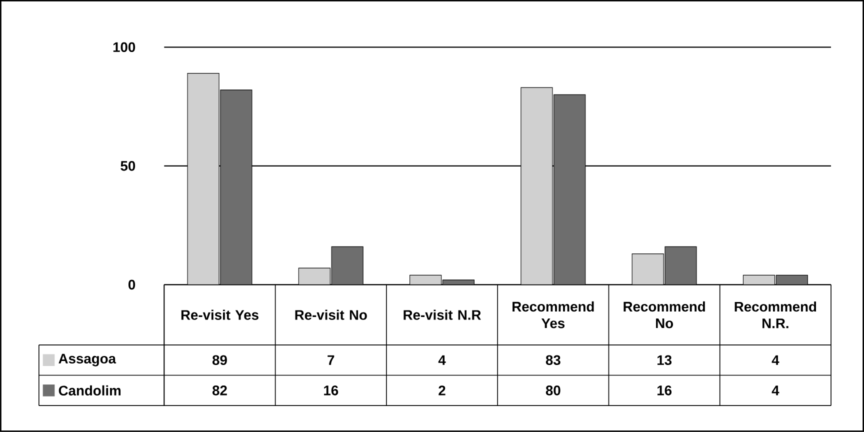 The width and height of the screenshot is (864, 432). I want to click on y-tick-label: 100, so click(124, 47).